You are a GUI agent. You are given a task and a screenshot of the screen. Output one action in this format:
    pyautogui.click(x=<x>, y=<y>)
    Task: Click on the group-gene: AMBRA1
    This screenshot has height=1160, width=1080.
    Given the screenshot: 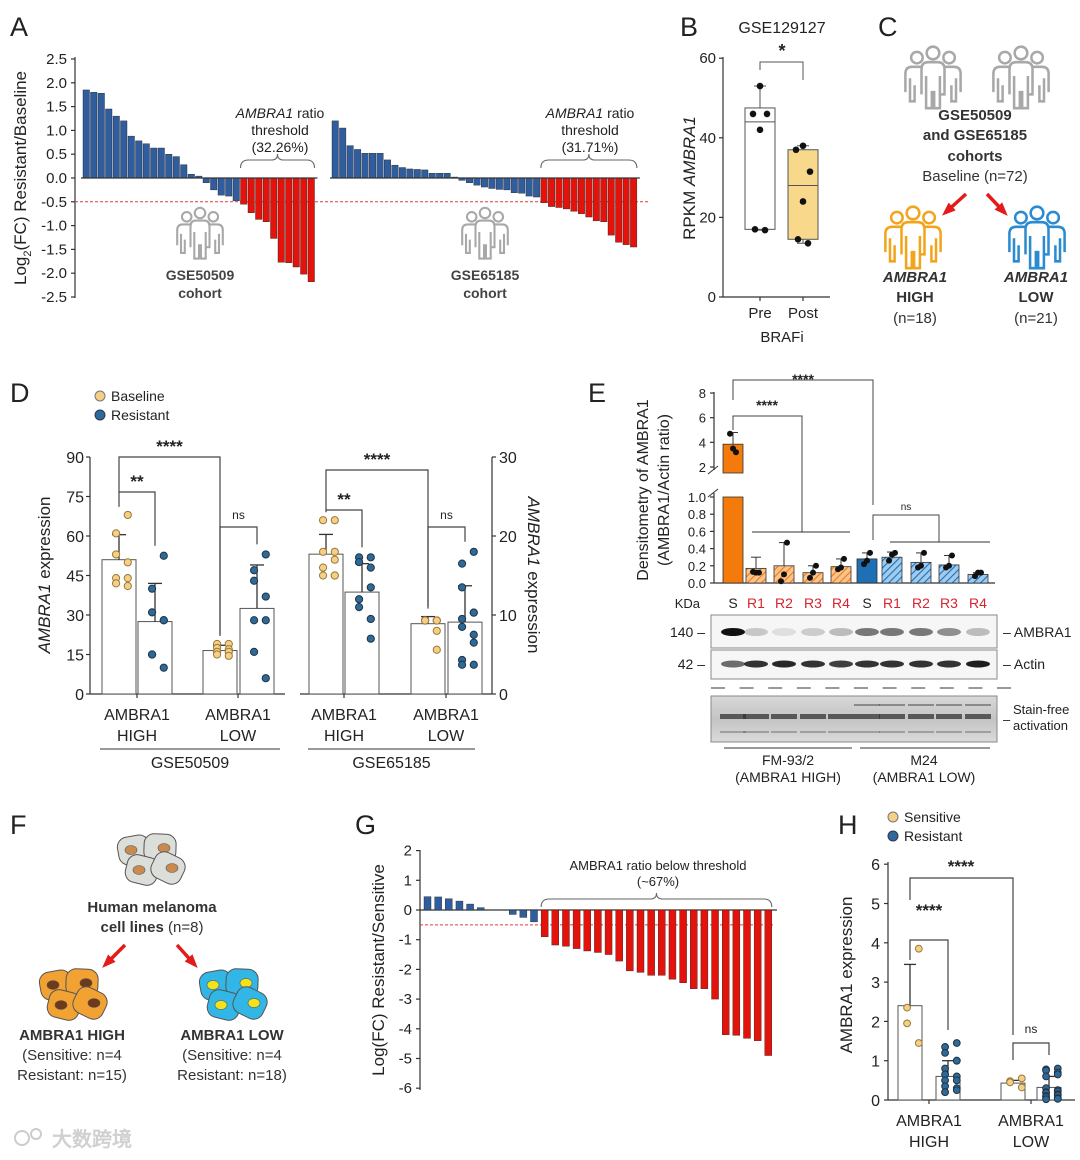 What is the action you would take?
    pyautogui.click(x=1035, y=277)
    